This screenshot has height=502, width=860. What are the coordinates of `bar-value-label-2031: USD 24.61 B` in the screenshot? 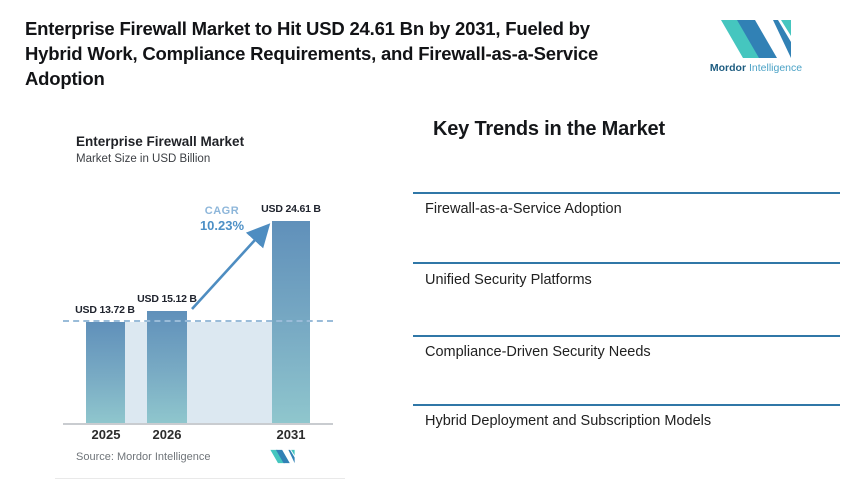 It's located at (291, 209).